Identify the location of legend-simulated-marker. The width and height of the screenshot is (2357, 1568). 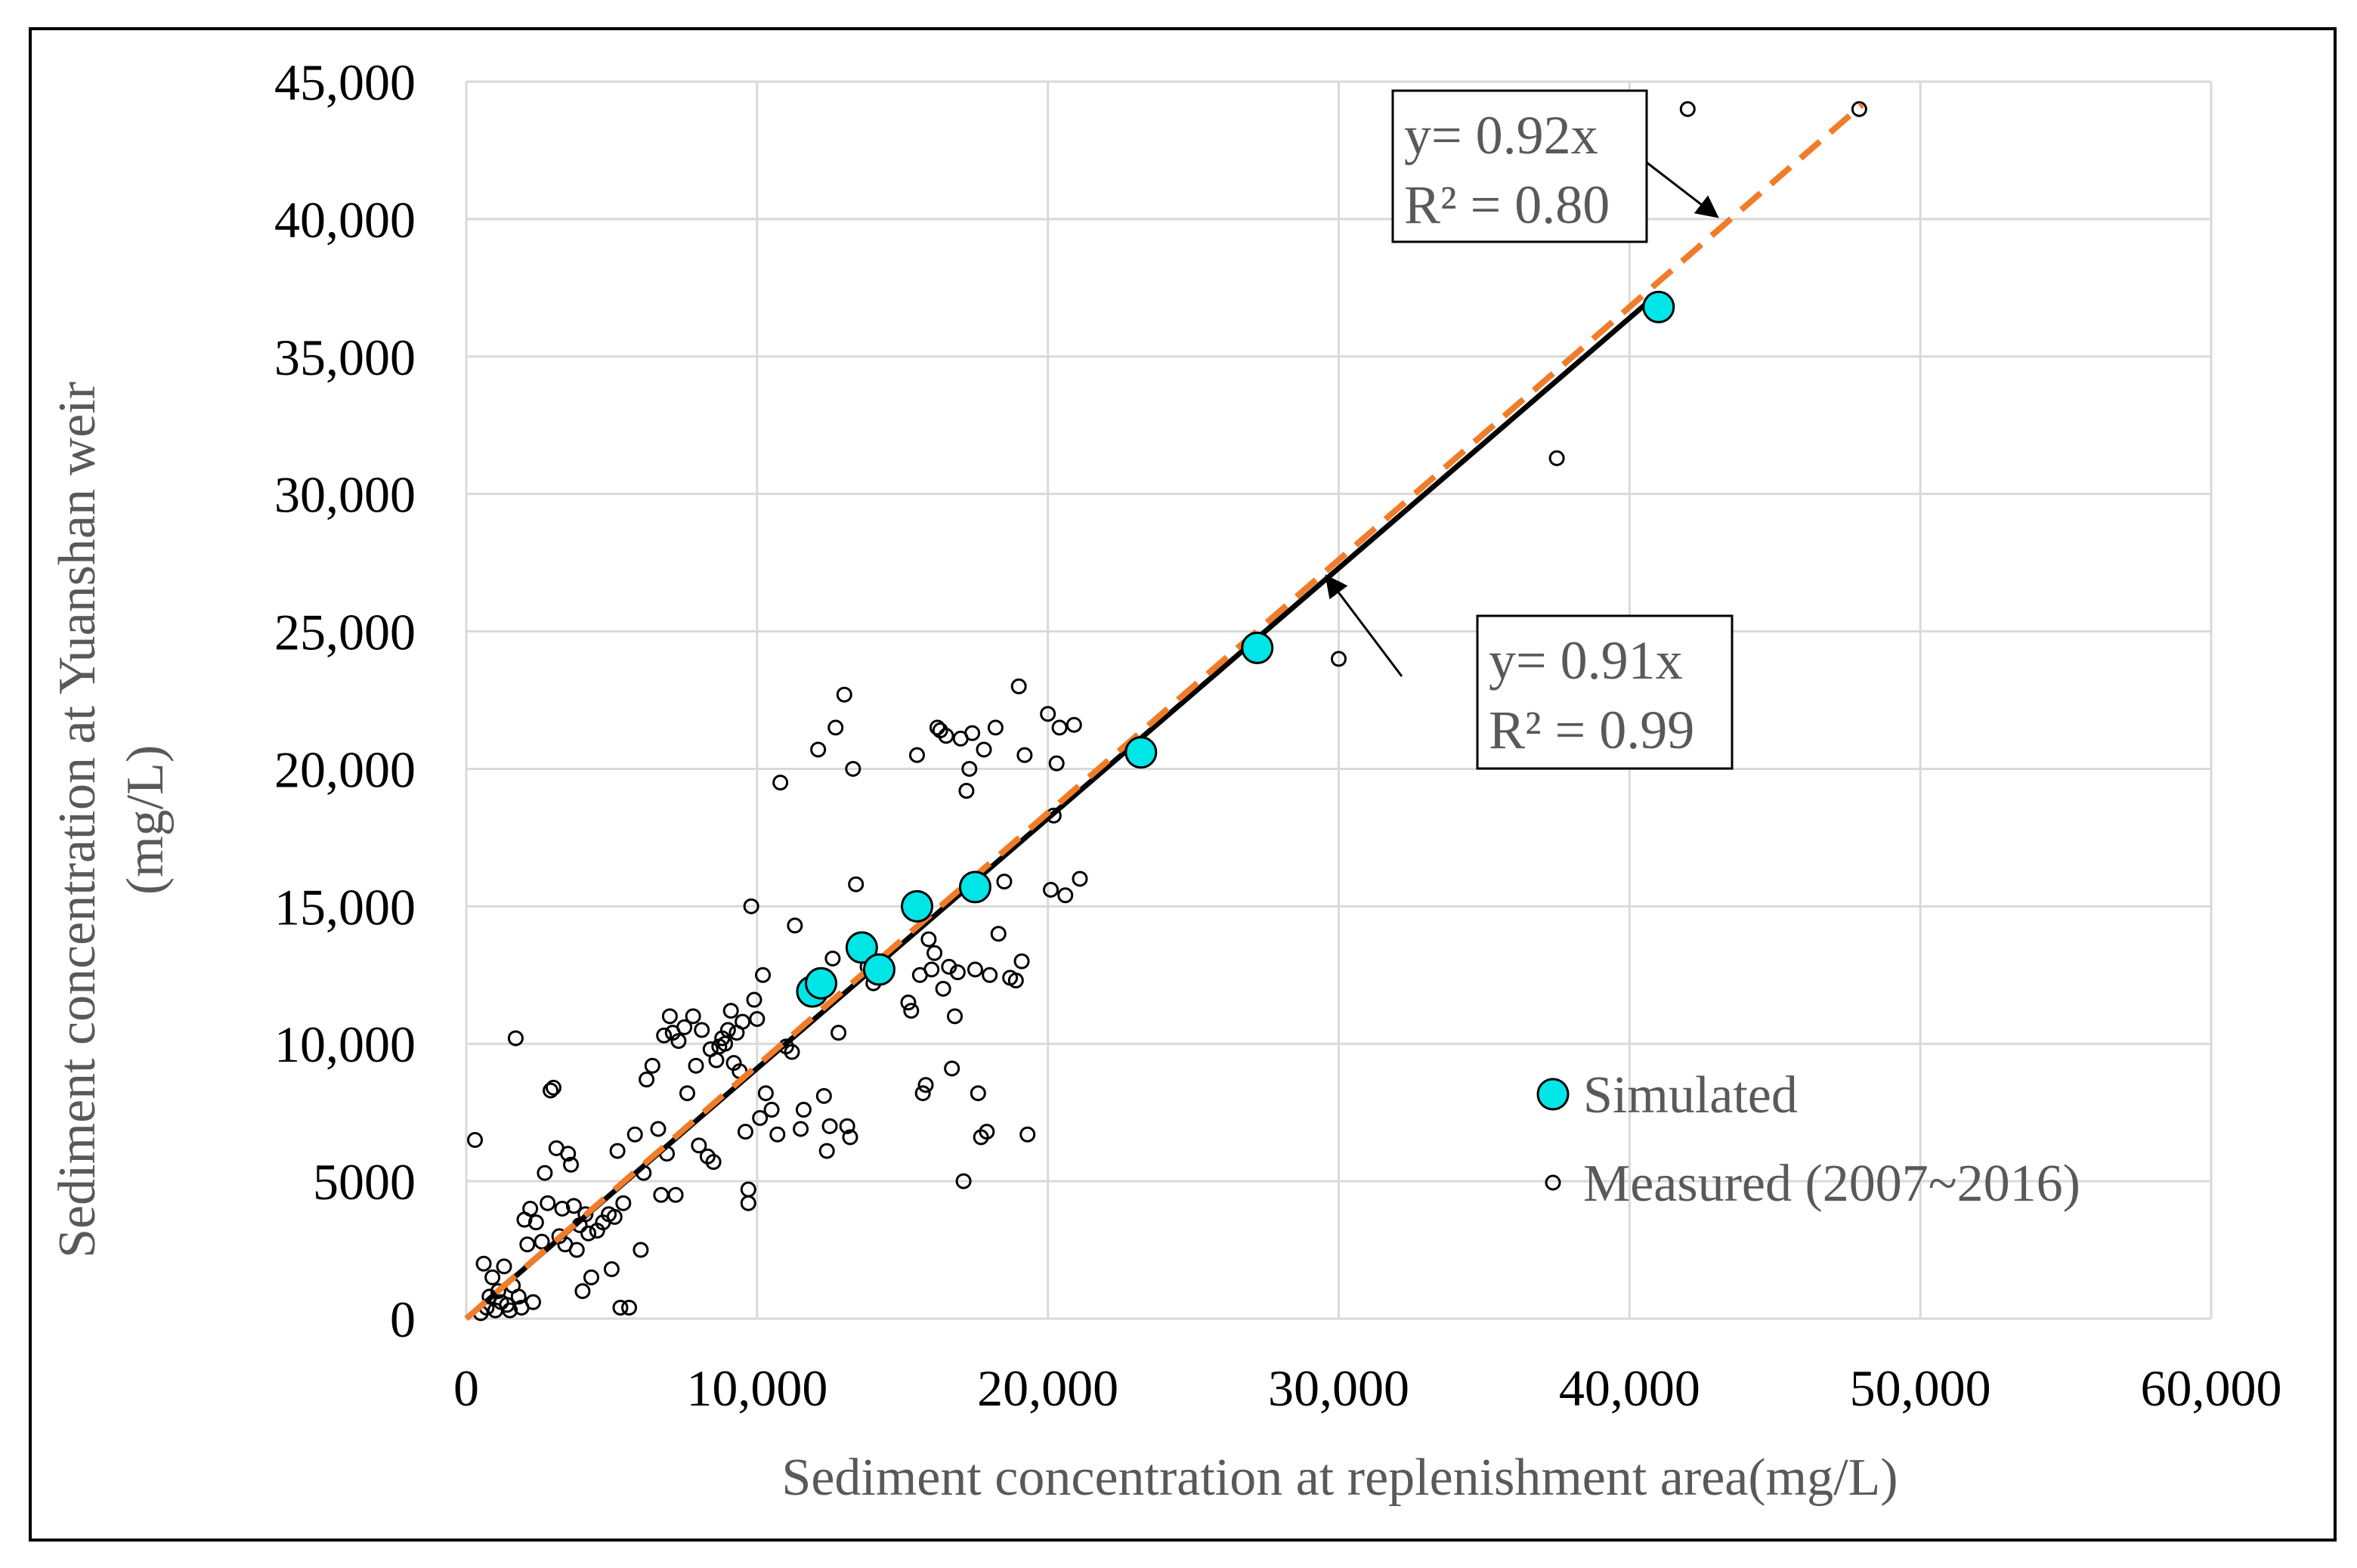
(1553, 1094).